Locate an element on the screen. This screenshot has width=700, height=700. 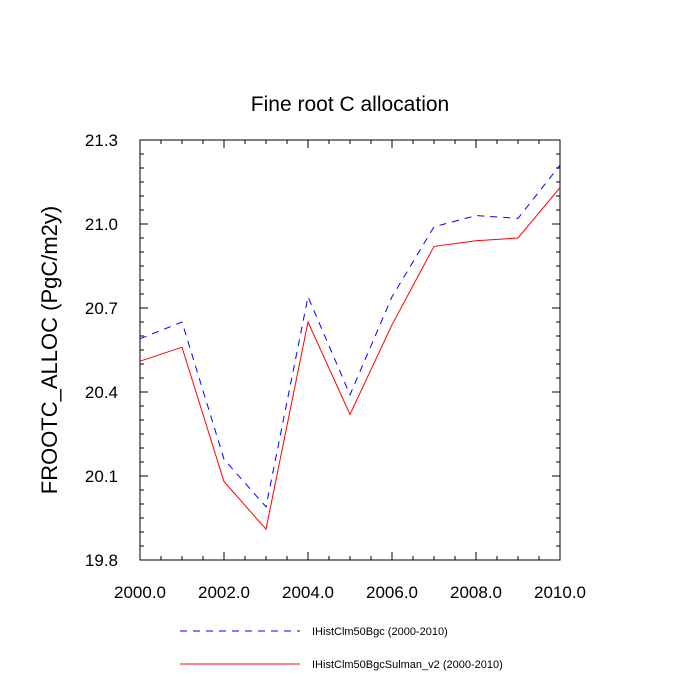
x-tick-label: 2008.0 is located at coordinates (476, 592).